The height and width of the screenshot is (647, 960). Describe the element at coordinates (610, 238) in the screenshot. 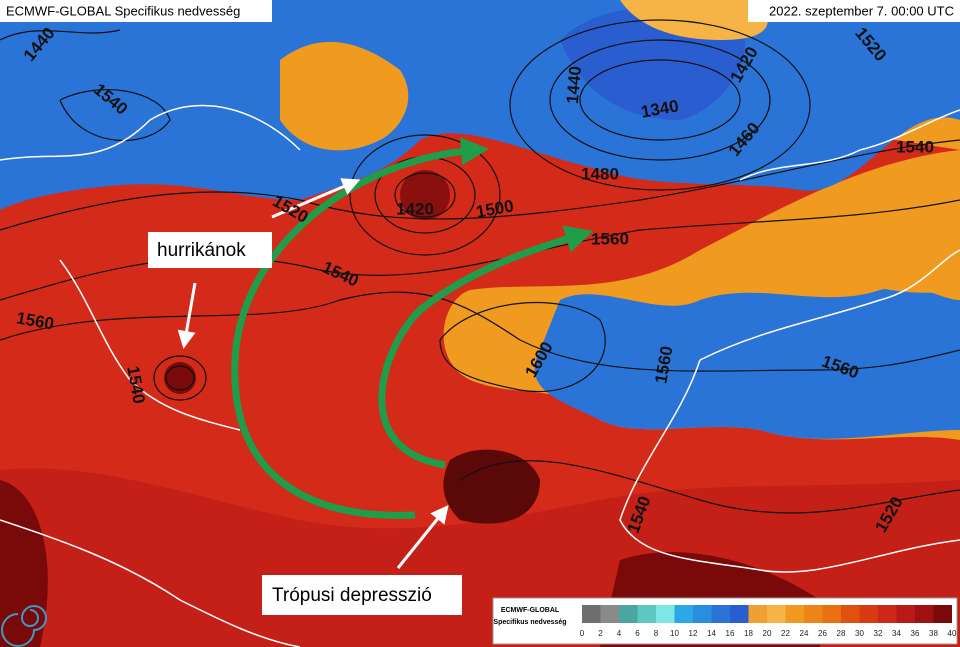

I see `contour-label: 1560` at that location.